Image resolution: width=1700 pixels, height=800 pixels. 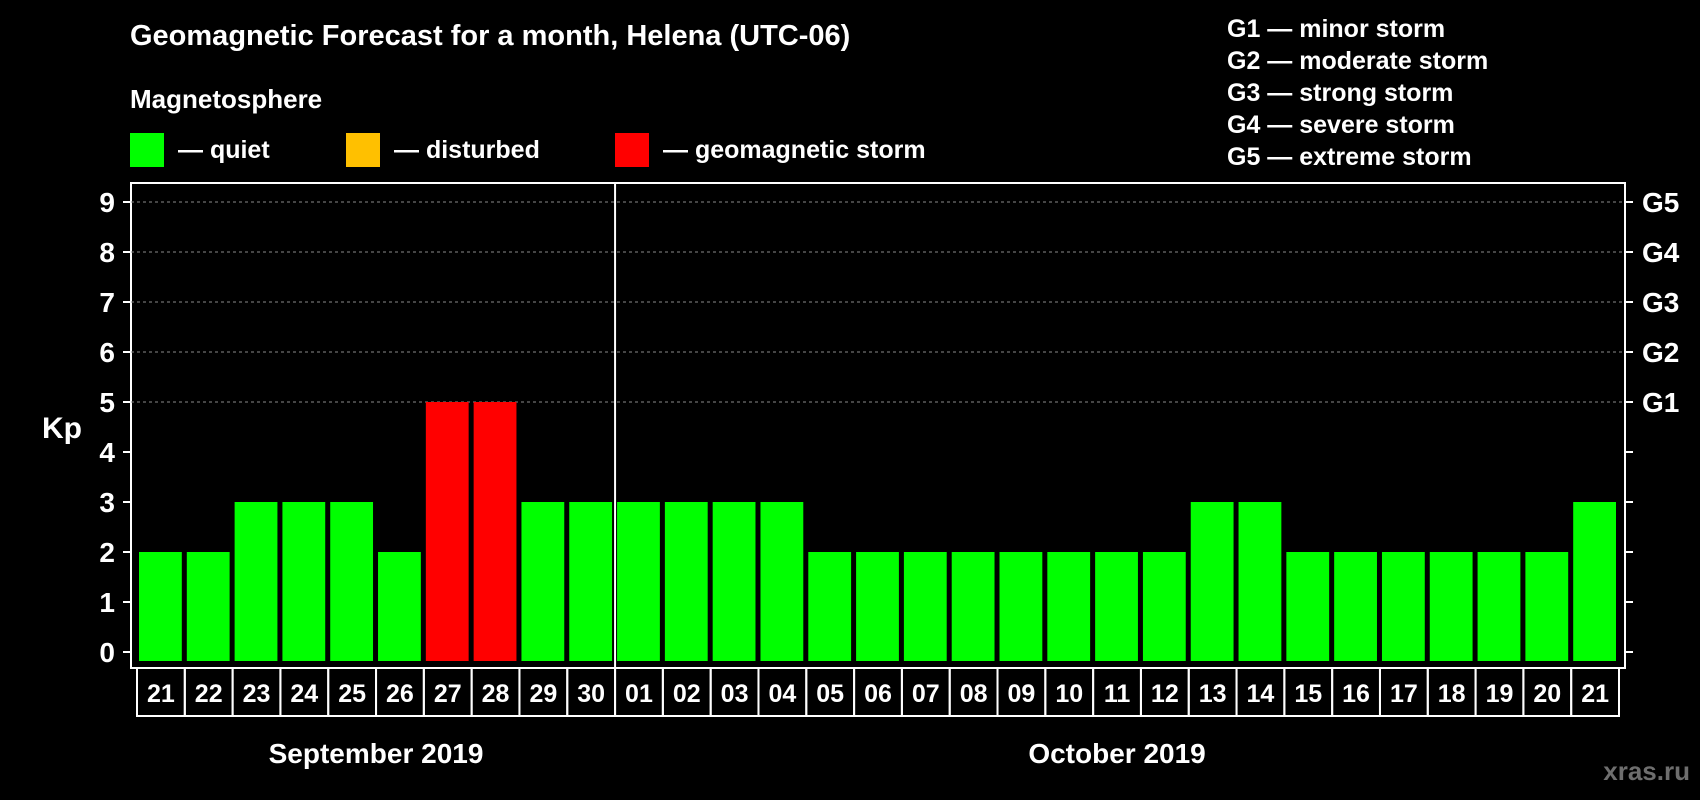 What do you see at coordinates (1660, 302) in the screenshot?
I see `storm-level-label: G3` at bounding box center [1660, 302].